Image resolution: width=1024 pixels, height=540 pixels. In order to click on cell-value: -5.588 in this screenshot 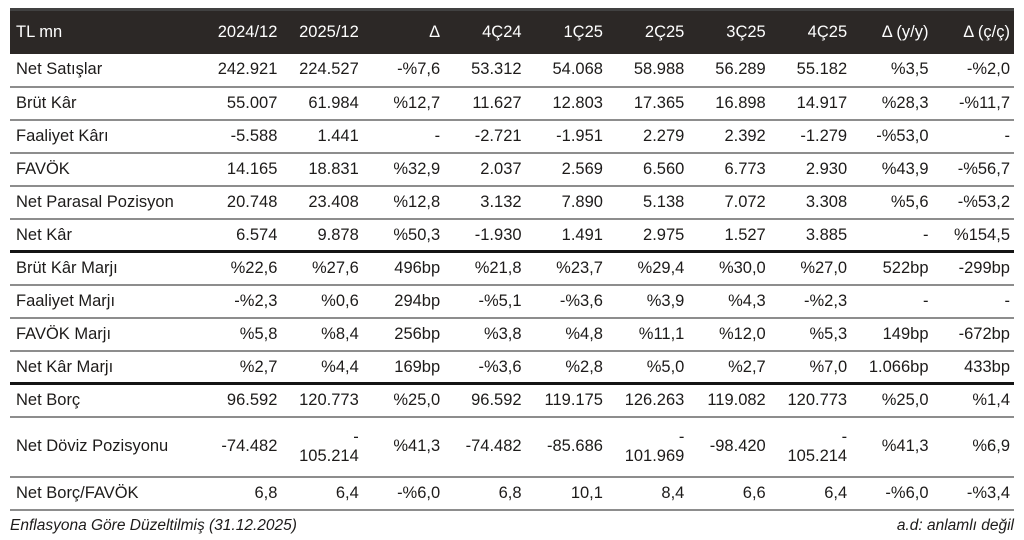, I will do `click(254, 135)`.